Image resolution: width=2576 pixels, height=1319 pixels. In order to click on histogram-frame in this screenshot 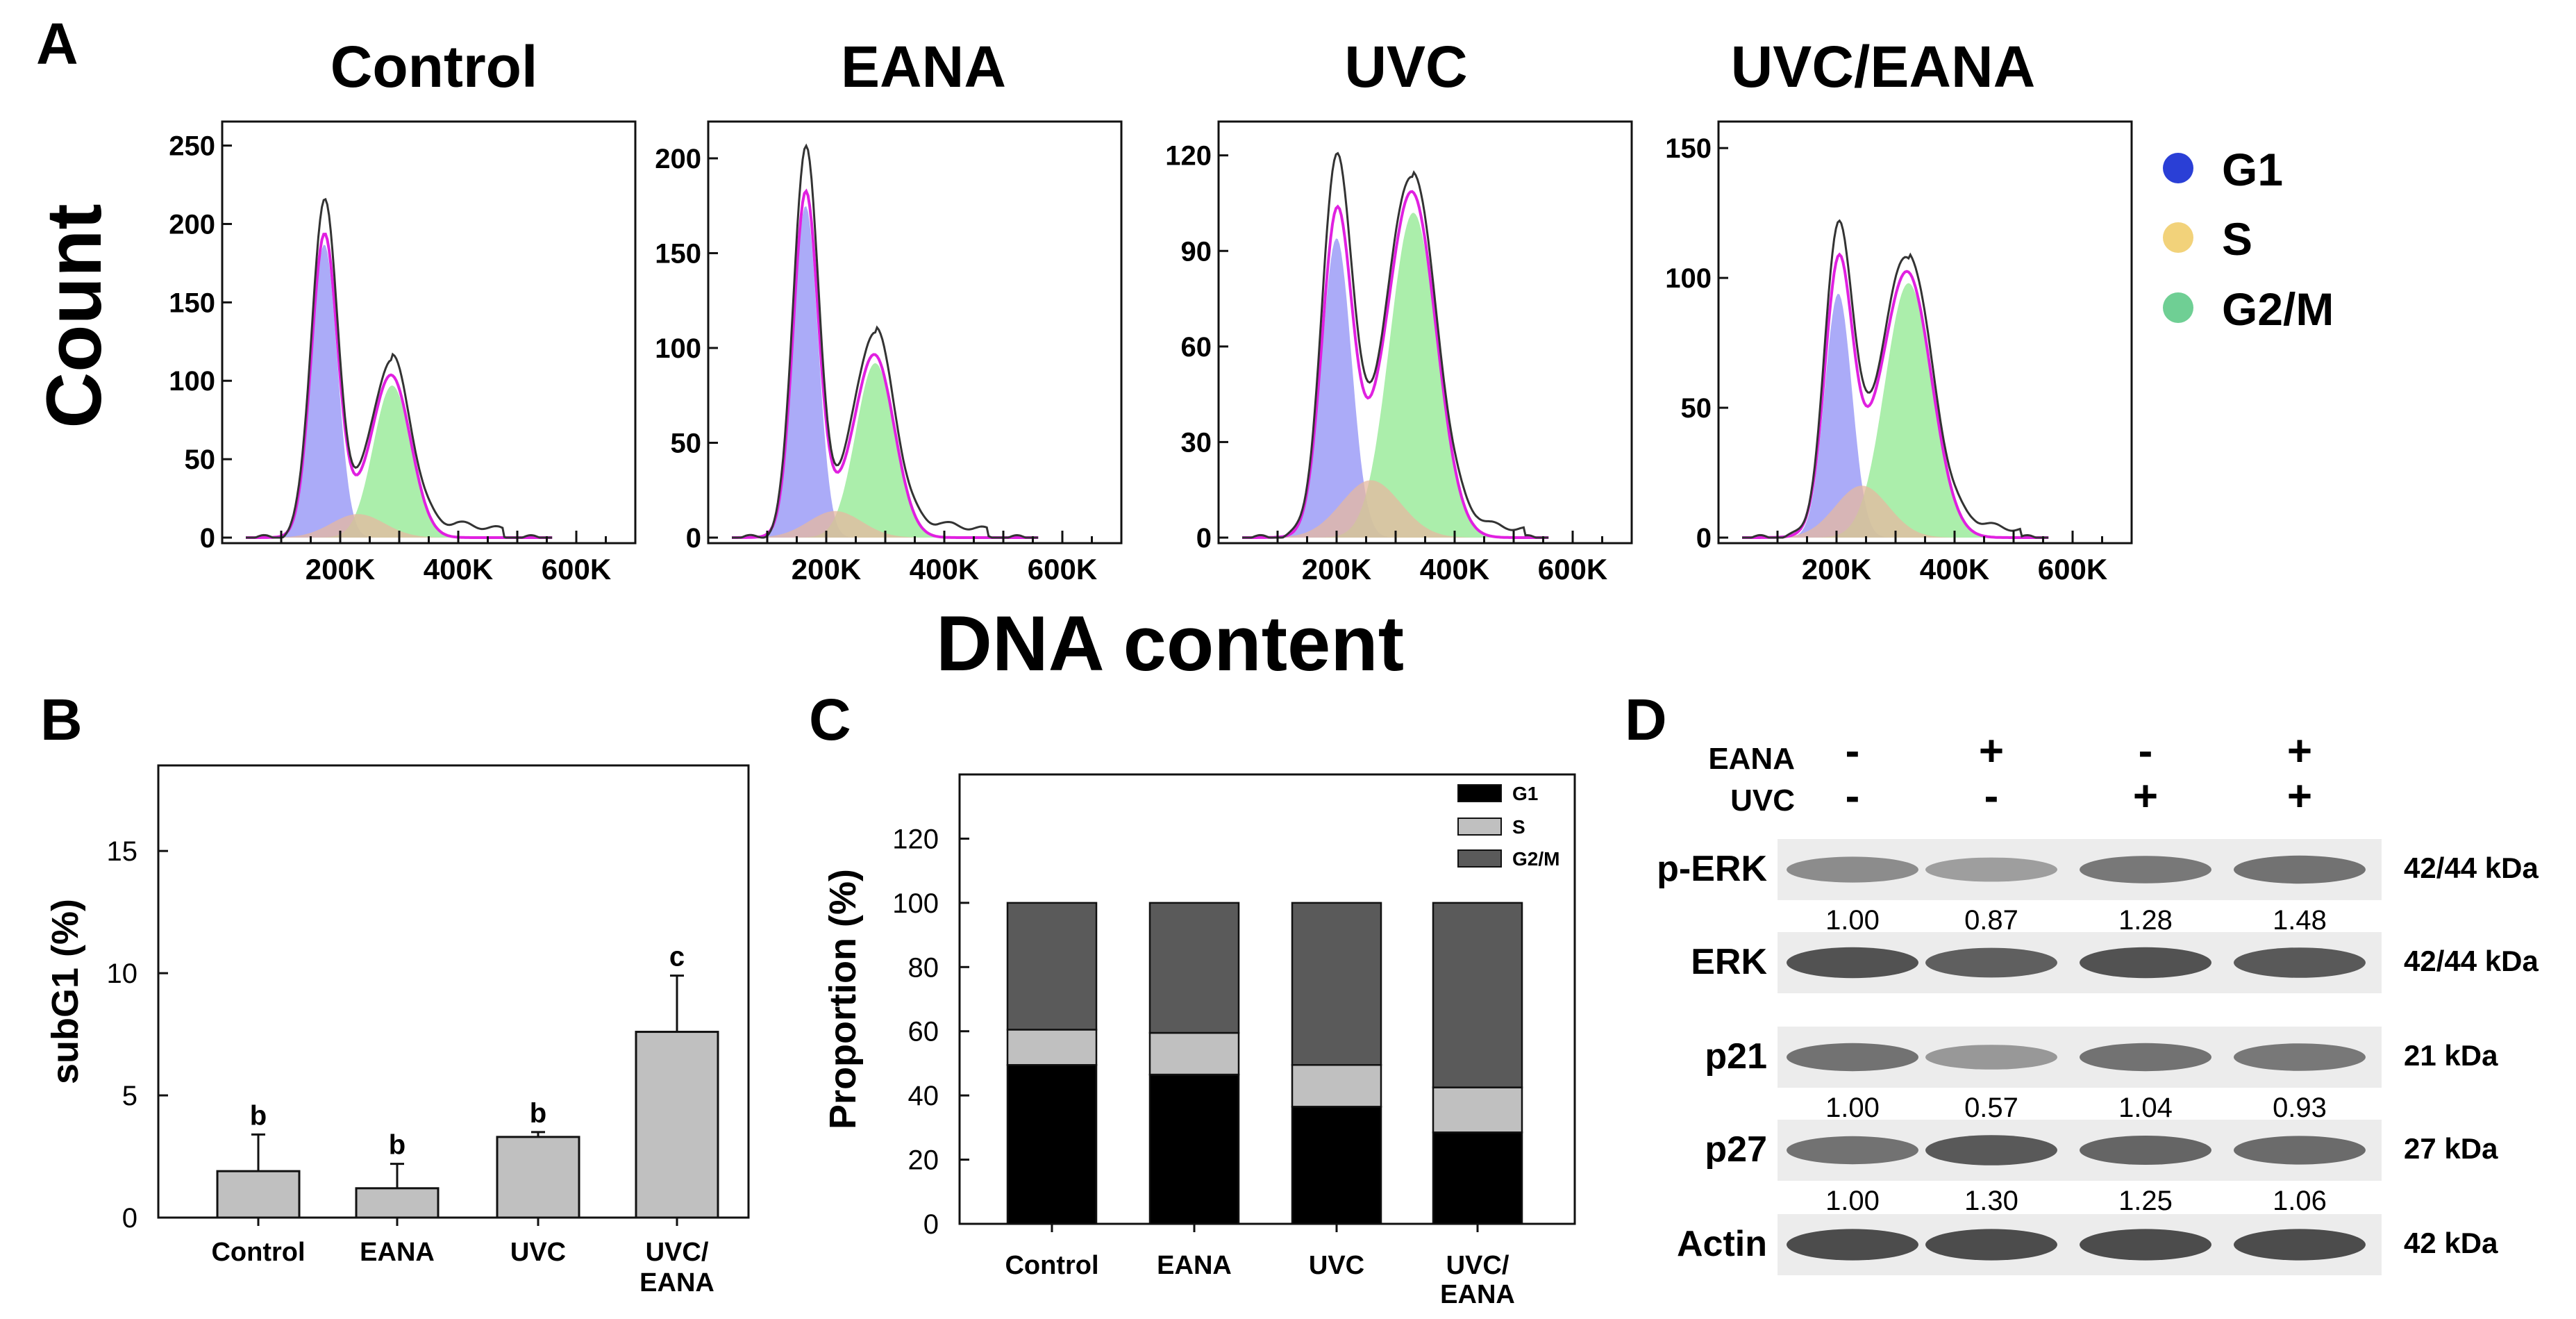, I will do `click(429, 333)`.